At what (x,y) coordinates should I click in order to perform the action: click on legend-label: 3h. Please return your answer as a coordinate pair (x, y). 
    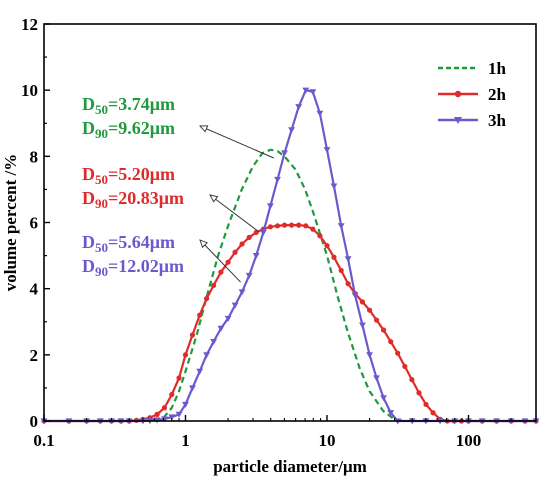
    Looking at the image, I should click on (497, 120).